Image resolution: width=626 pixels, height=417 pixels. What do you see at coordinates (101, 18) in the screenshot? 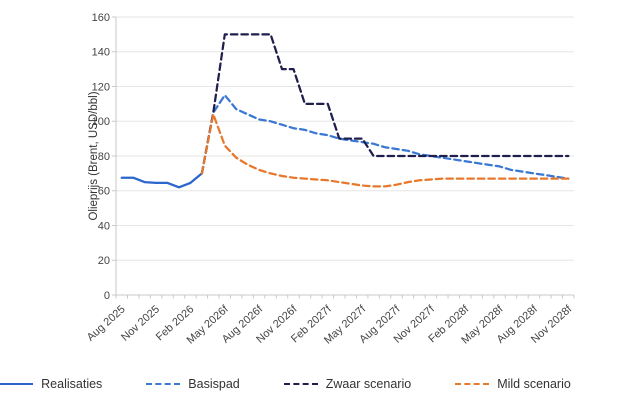
I see `y-axis-tick-label: 160` at bounding box center [101, 18].